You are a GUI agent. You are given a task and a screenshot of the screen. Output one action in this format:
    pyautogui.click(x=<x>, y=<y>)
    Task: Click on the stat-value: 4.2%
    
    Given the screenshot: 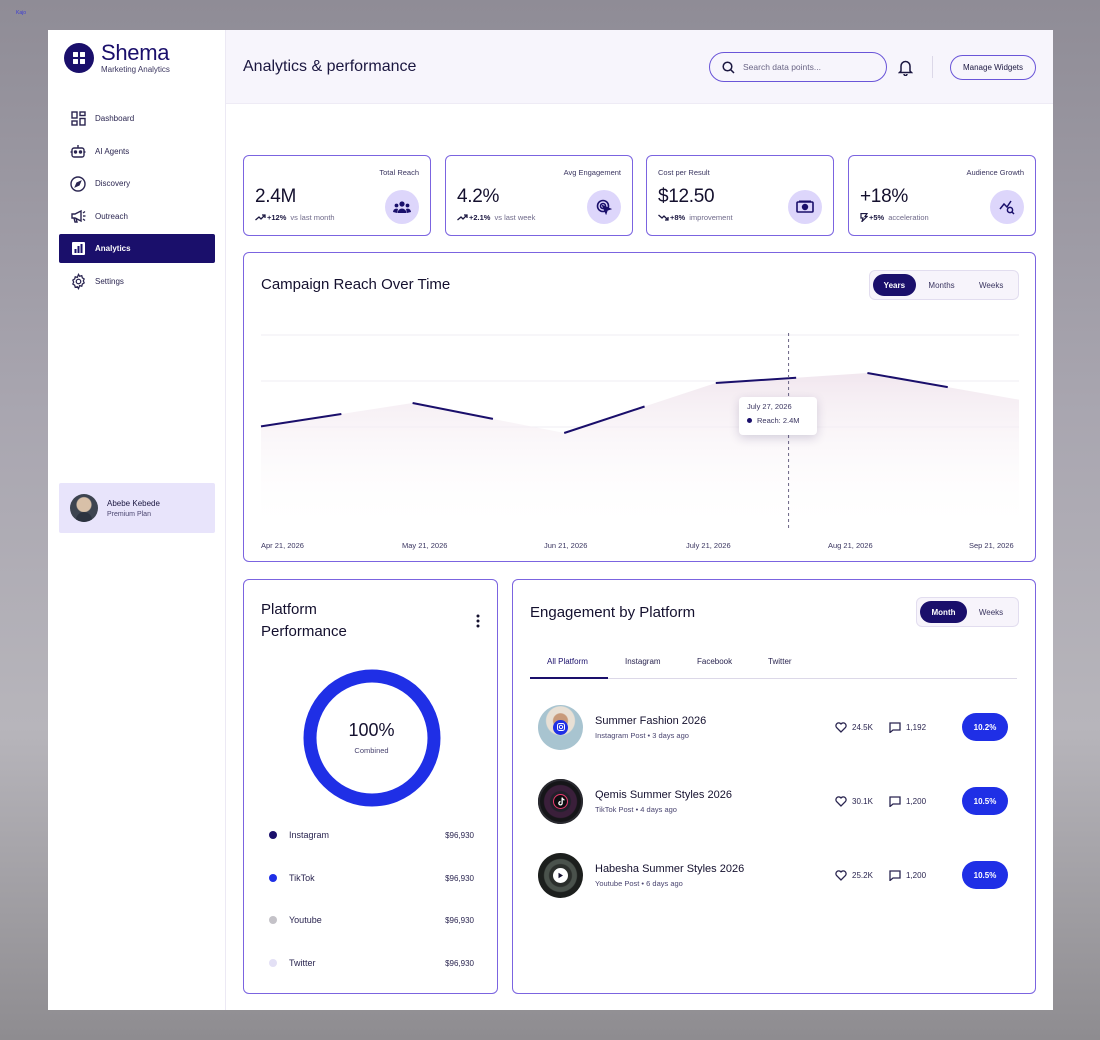 What is the action you would take?
    pyautogui.click(x=478, y=196)
    